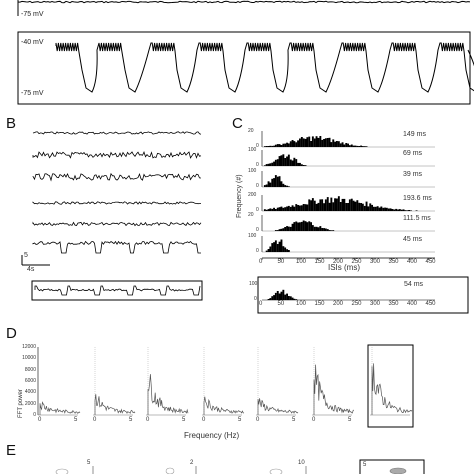 The width and height of the screenshot is (474, 474). What do you see at coordinates (356, 304) in the screenshot?
I see `panel-c-inset-xtick: 250` at bounding box center [356, 304].